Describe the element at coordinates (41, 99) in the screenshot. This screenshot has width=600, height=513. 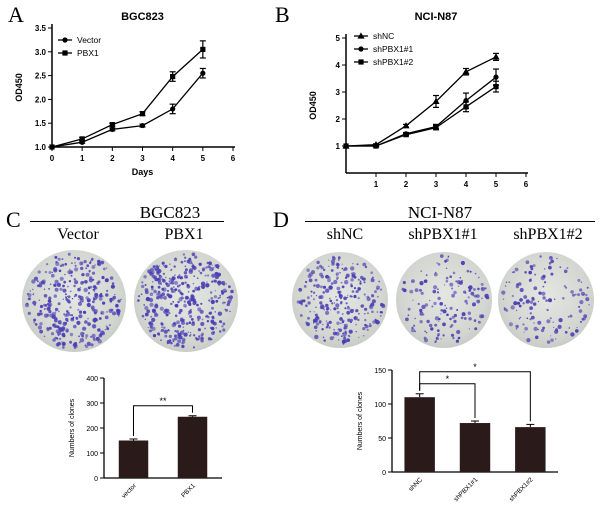
I see `y-tick-label: 2.0` at that location.